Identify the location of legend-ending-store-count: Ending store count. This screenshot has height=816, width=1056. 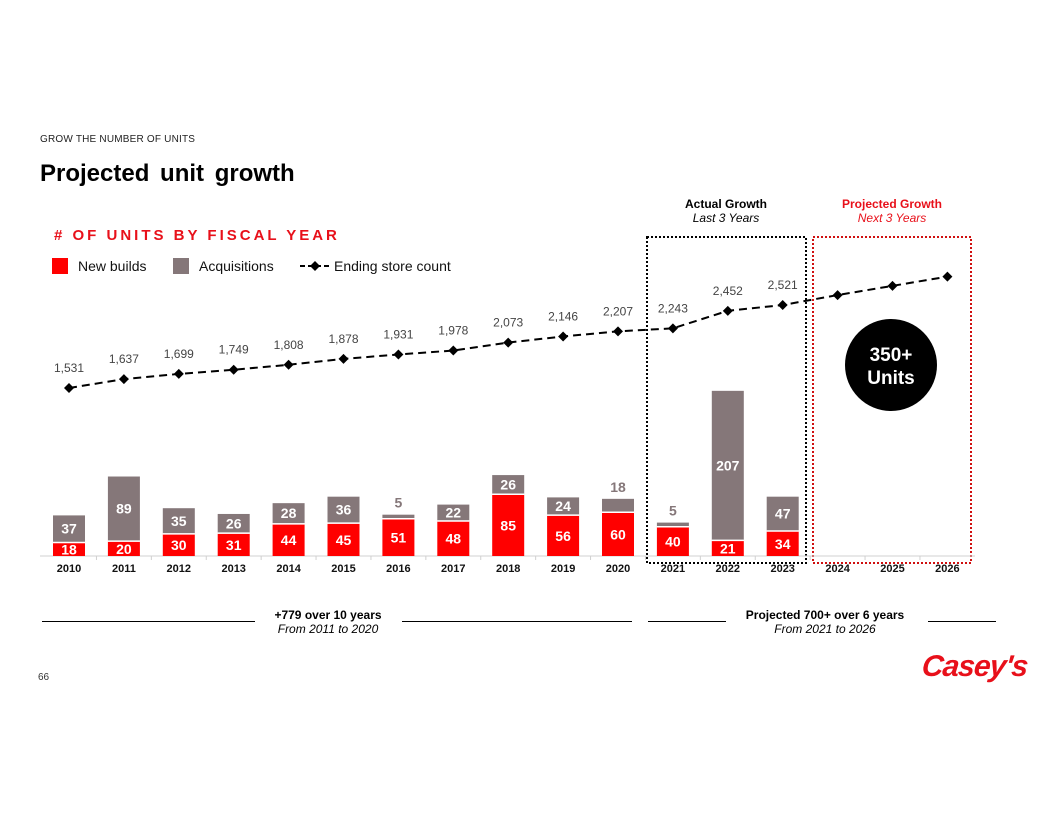
(375, 266).